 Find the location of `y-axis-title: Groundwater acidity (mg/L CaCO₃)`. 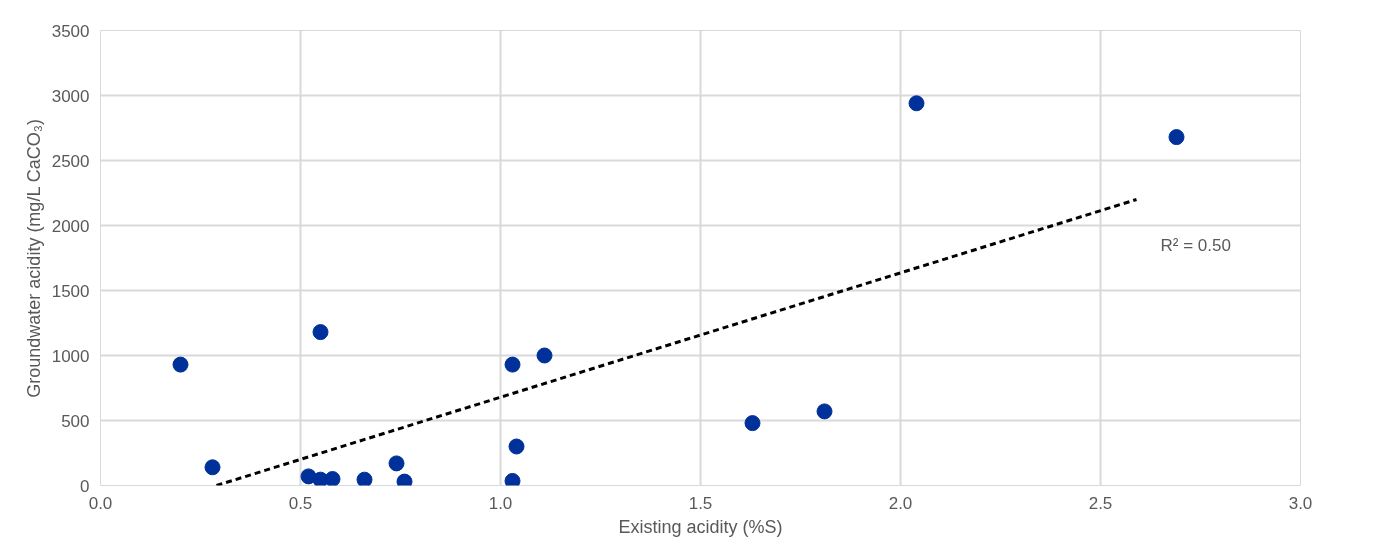

y-axis-title: Groundwater acidity (mg/L CaCO₃) is located at coordinates (33, 258).